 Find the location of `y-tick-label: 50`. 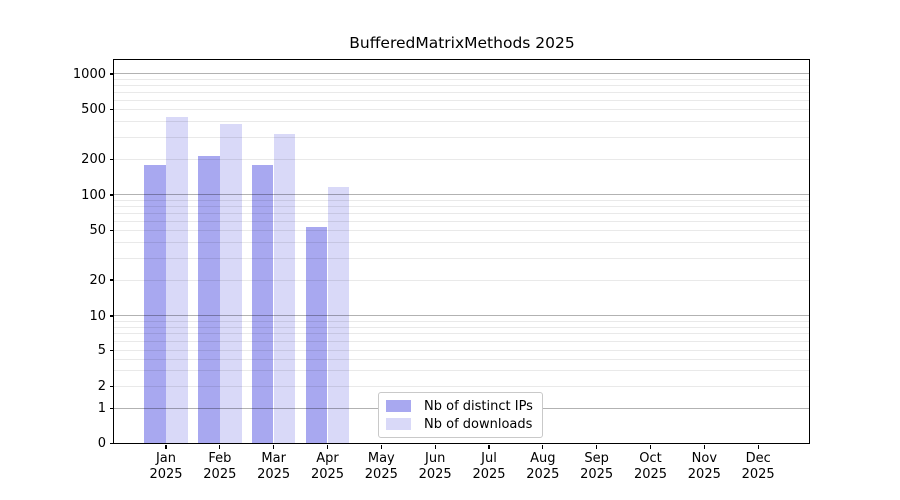

y-tick-label: 50 is located at coordinates (97, 231).